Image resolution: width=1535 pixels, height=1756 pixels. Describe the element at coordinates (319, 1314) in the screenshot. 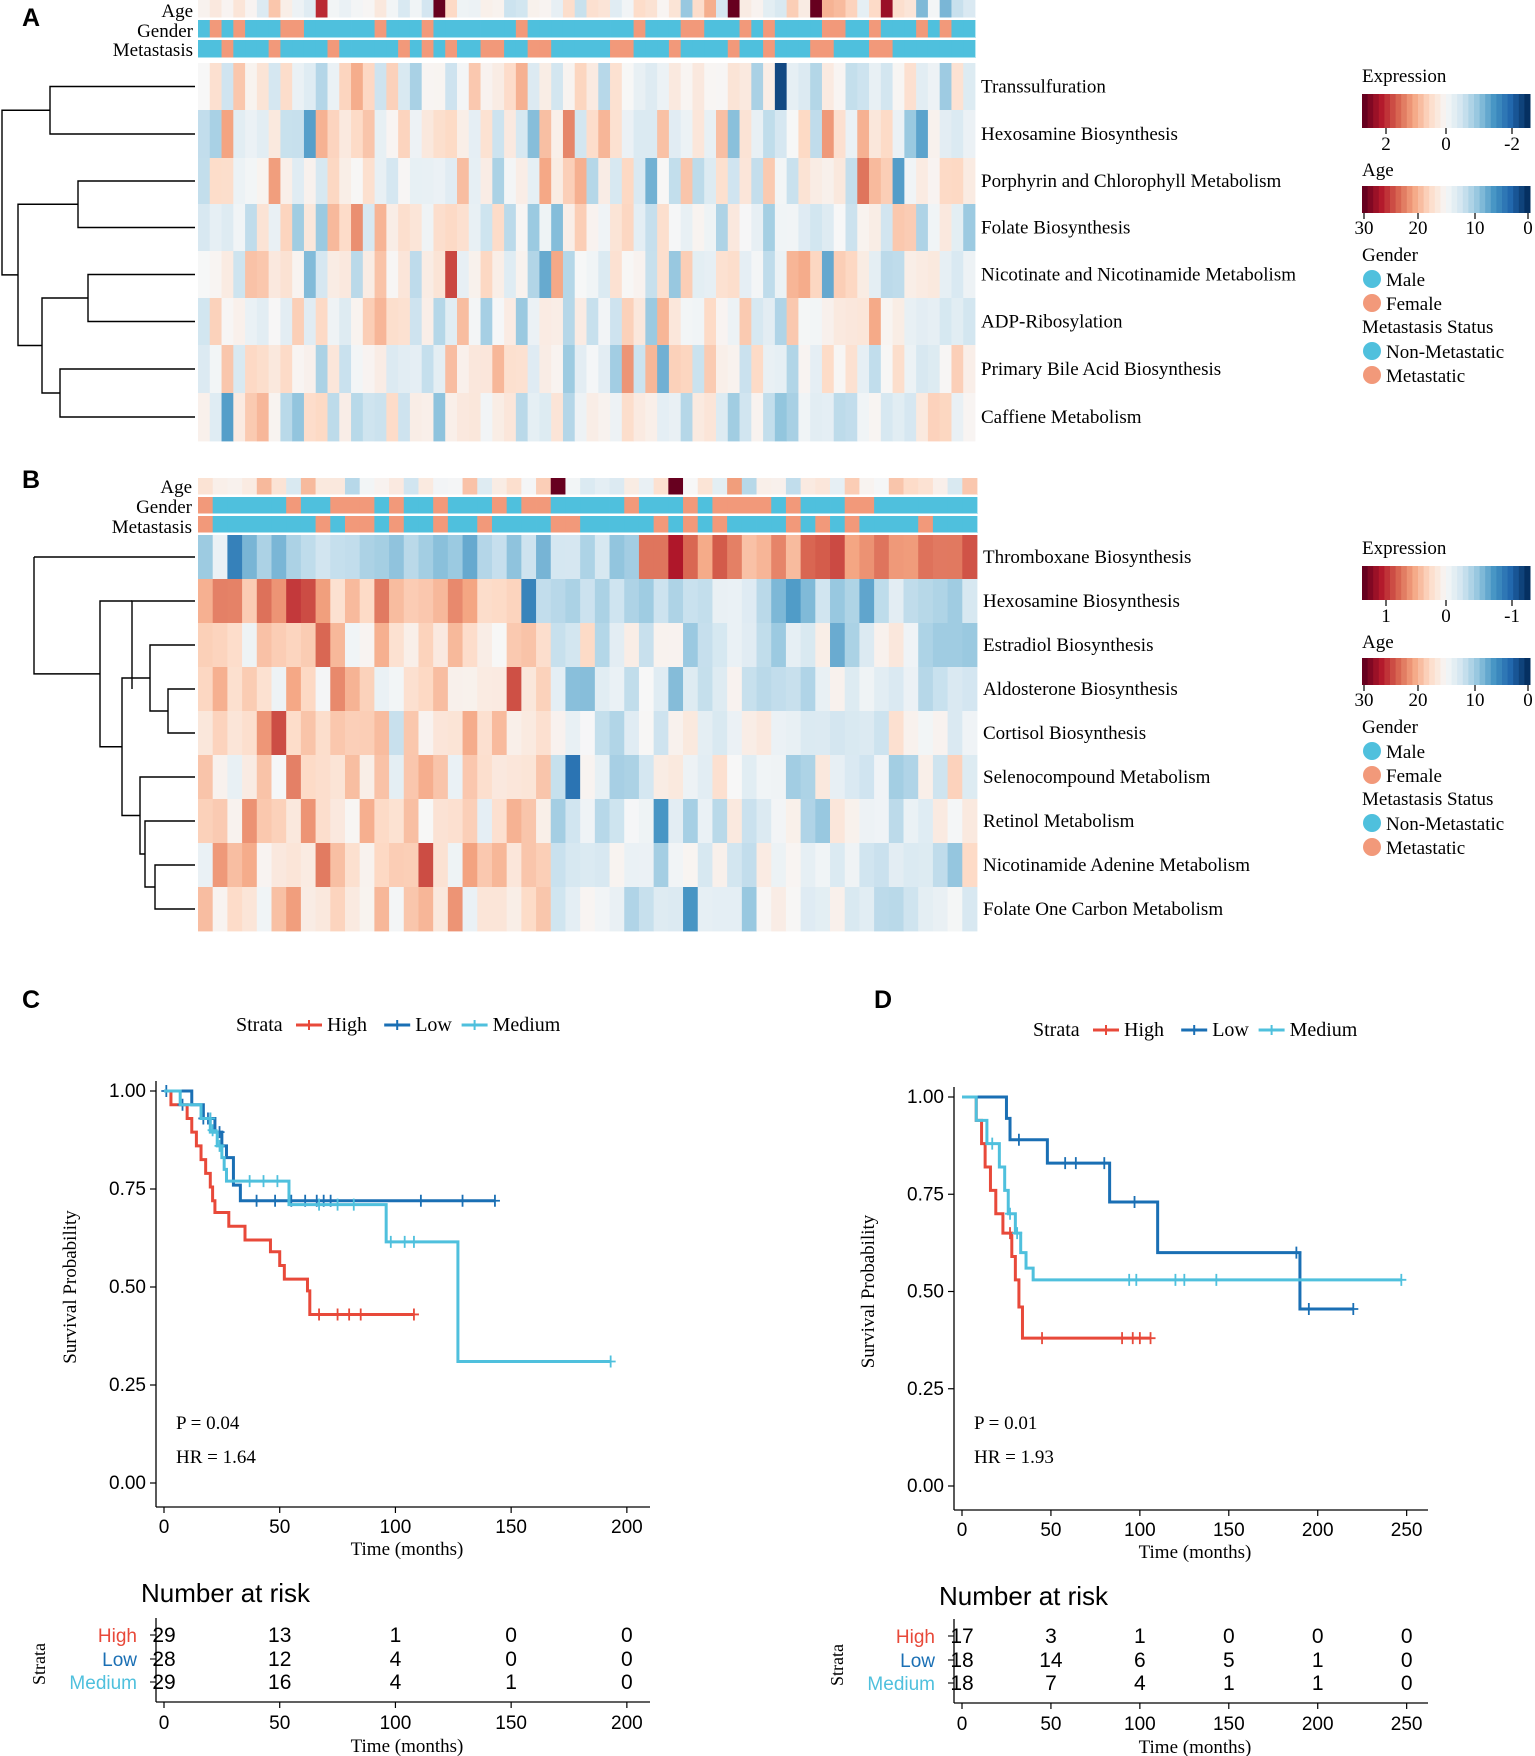

I see `censor-mark-high` at that location.